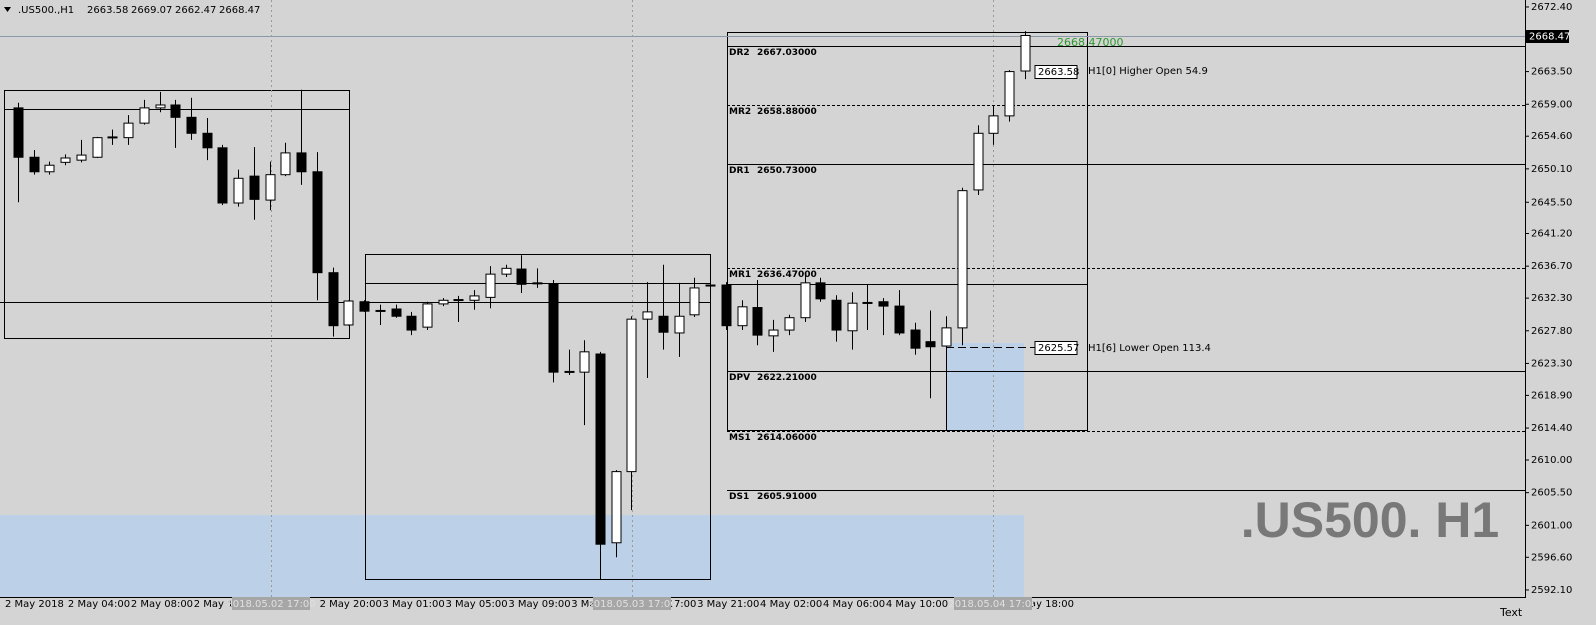  What do you see at coordinates (225, 604) in the screenshot?
I see `x-tick-label: 2 May 12:00` at bounding box center [225, 604].